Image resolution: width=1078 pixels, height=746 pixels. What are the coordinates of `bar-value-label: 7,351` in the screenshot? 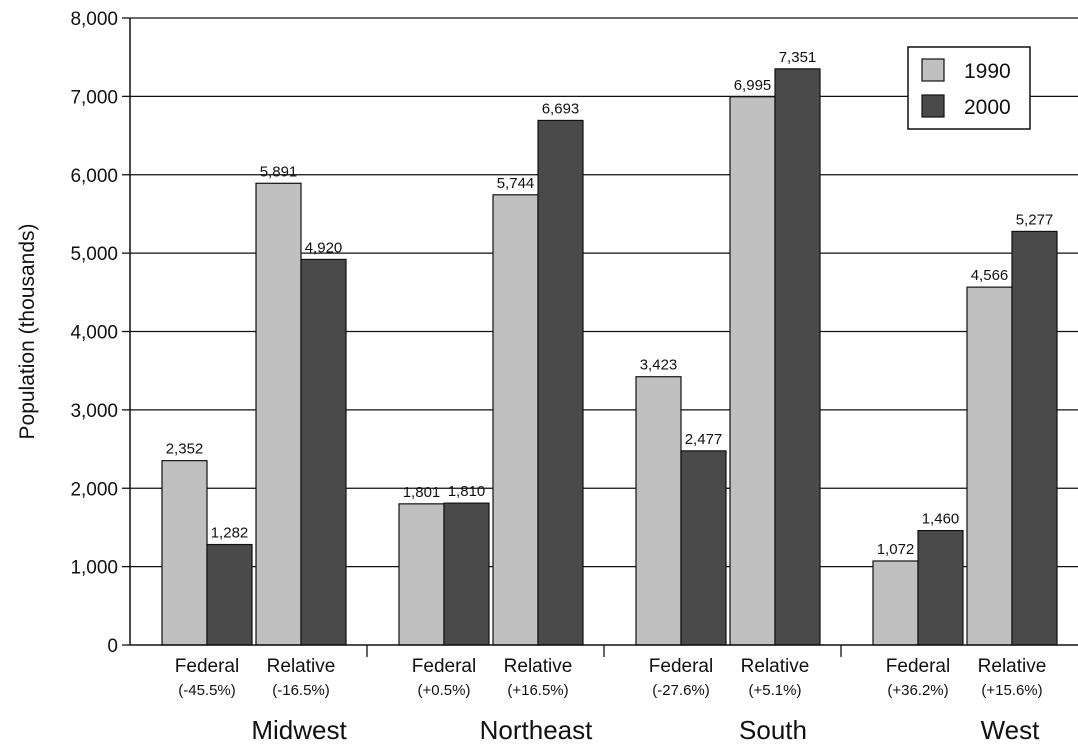 It's located at (798, 57).